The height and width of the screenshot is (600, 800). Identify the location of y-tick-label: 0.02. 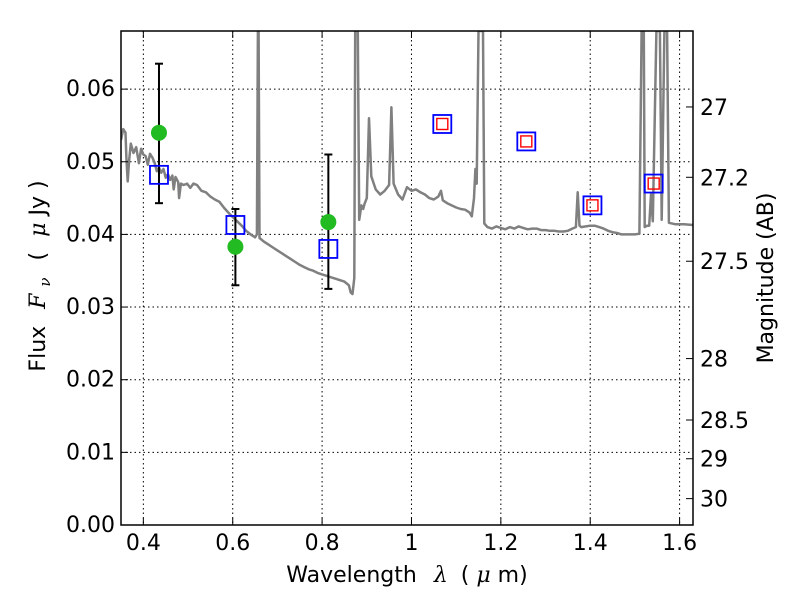
(90, 380).